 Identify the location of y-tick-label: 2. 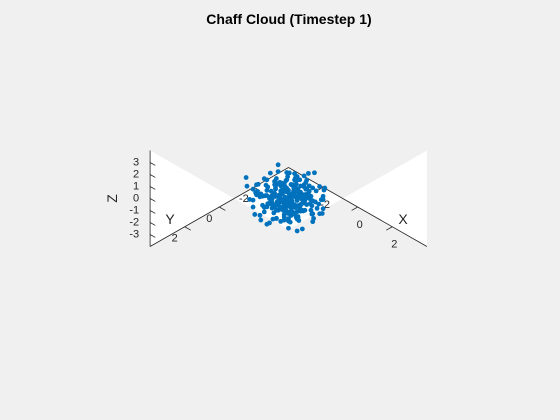
(175, 239).